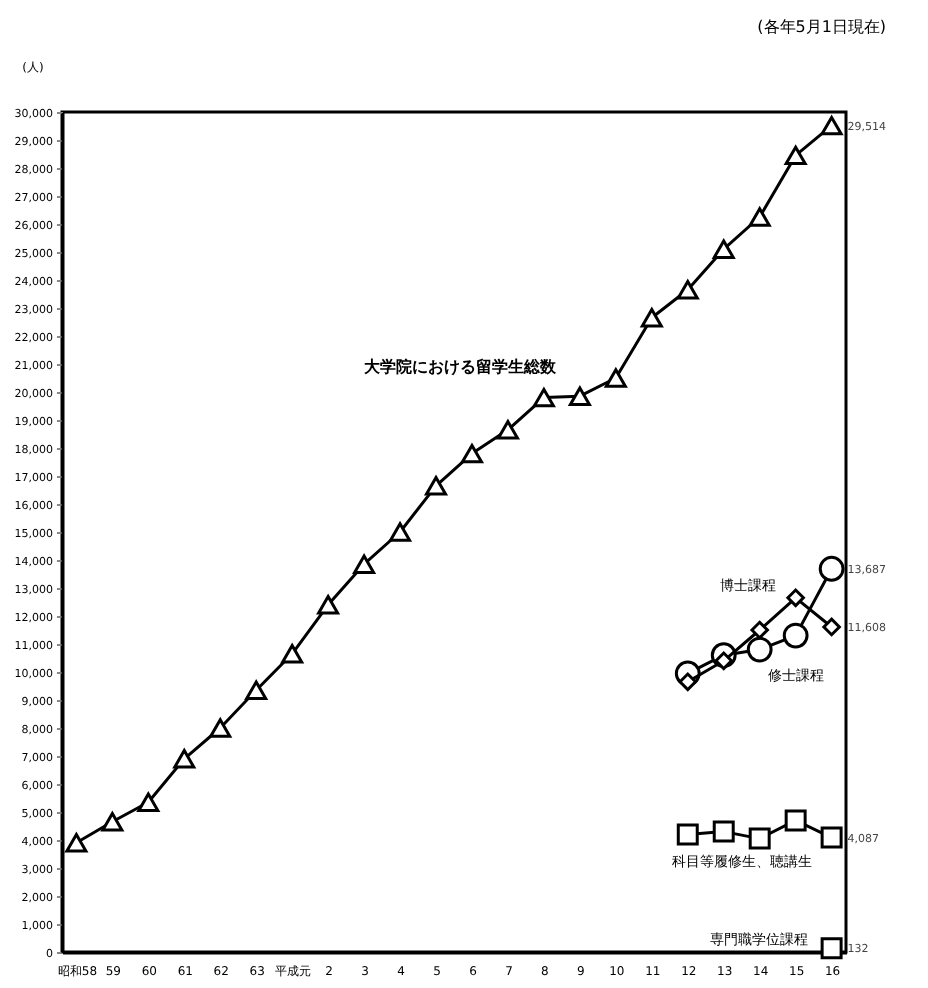 This screenshot has width=928, height=988. What do you see at coordinates (460, 367) in the screenshot?
I see `series-label: 大学院における留学生総数` at bounding box center [460, 367].